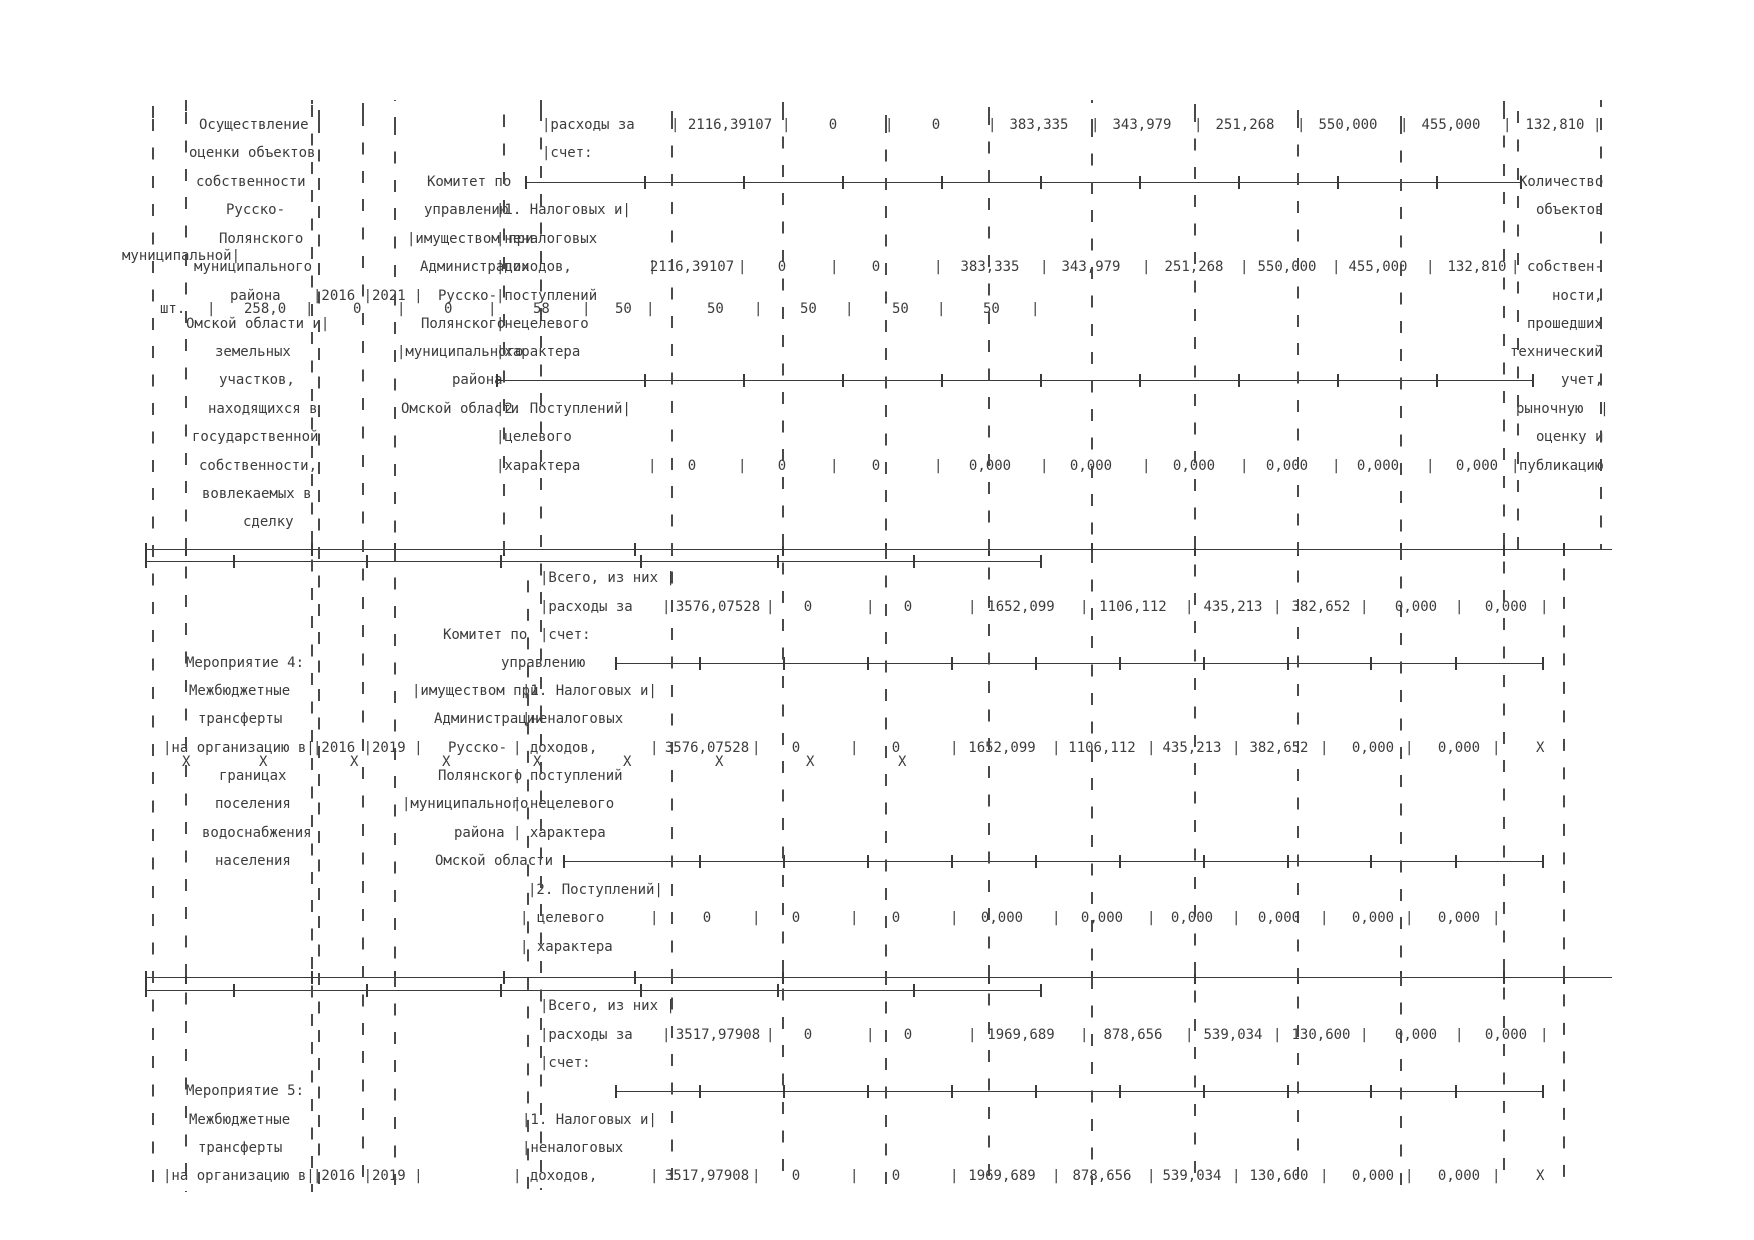 The height and width of the screenshot is (1240, 1754). Describe the element at coordinates (254, 125) in the screenshot. I see `text-fragment: Осуществление` at that location.